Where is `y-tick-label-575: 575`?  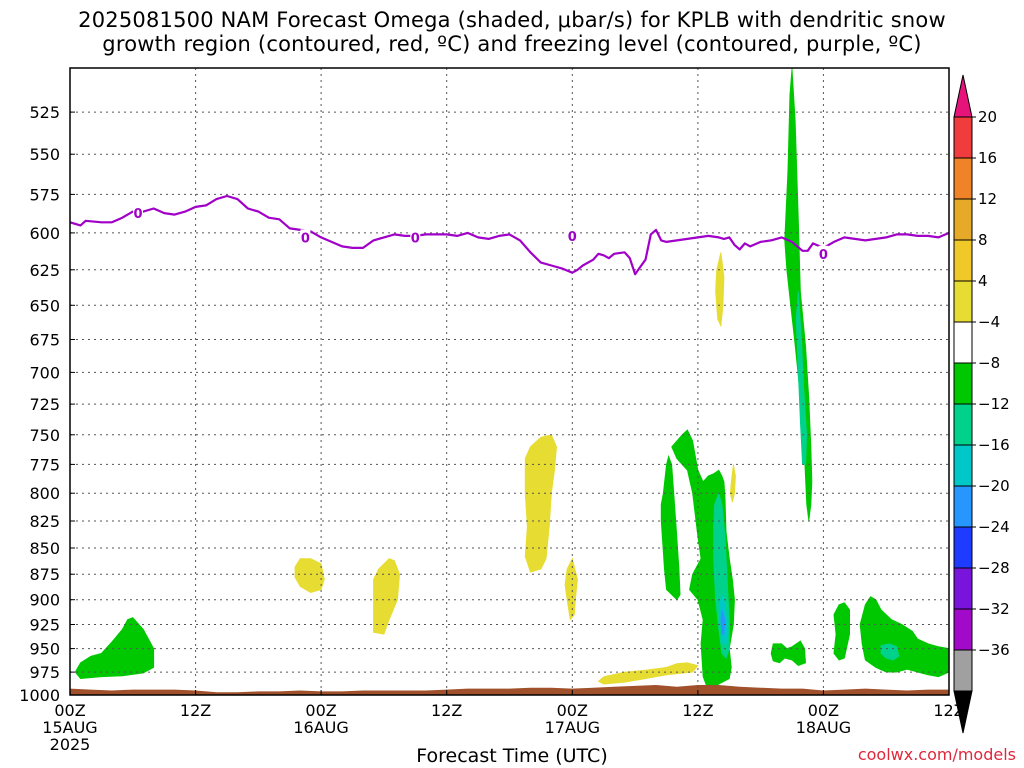 y-tick-label-575: 575 is located at coordinates (44, 194).